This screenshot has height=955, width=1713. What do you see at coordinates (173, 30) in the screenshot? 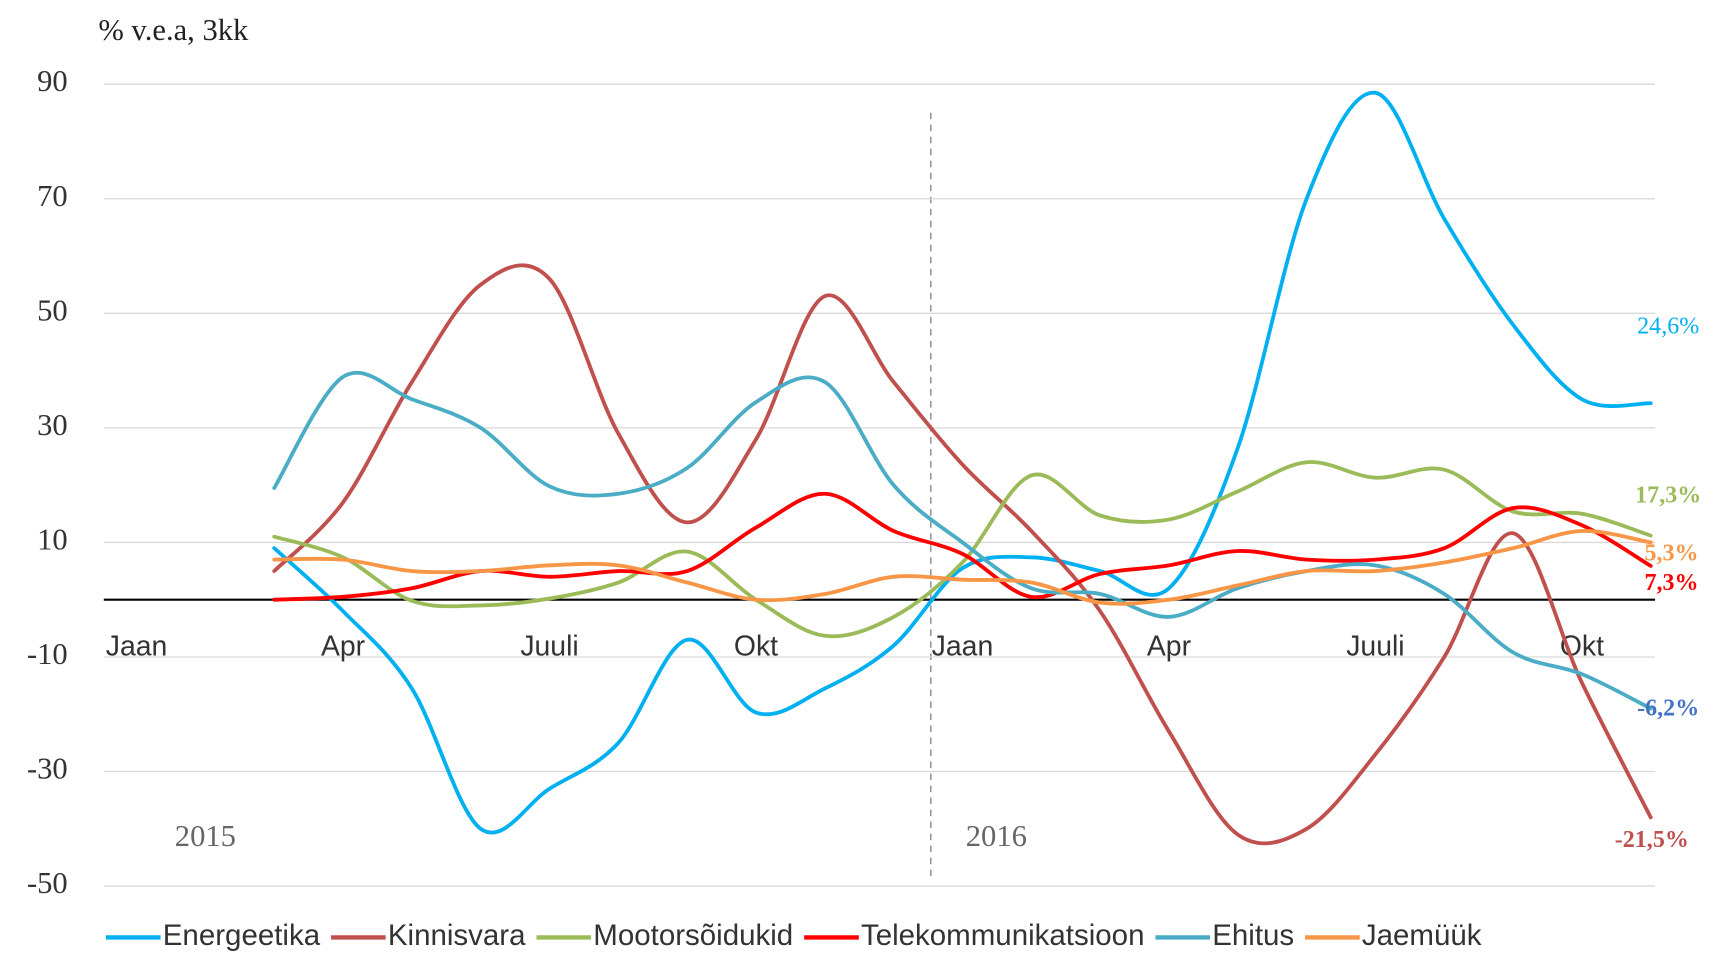
I see `y-axis-label: % v.e.a, 3kk` at bounding box center [173, 30].